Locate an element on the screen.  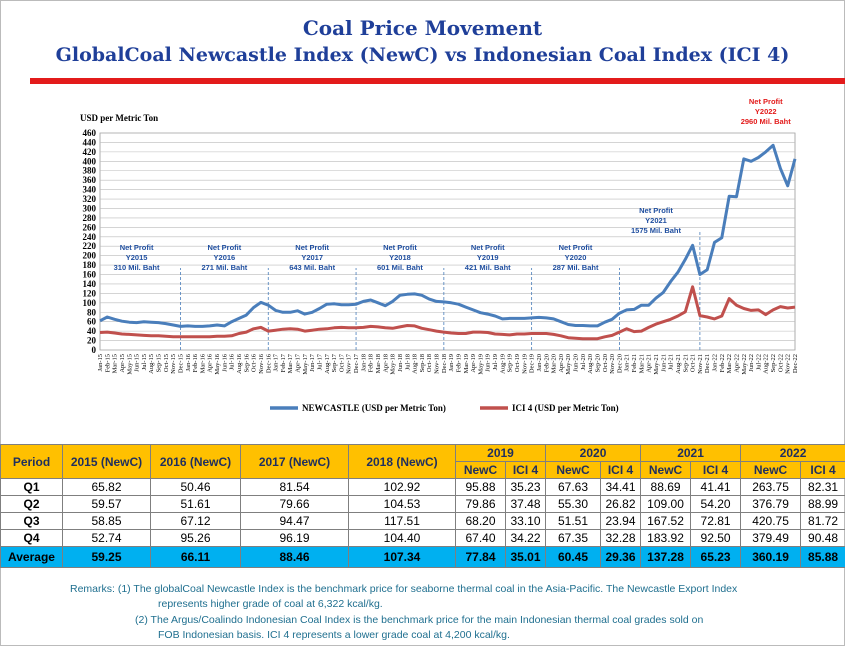
x-tick-label: Nov-17 is located at coordinates (349, 363).